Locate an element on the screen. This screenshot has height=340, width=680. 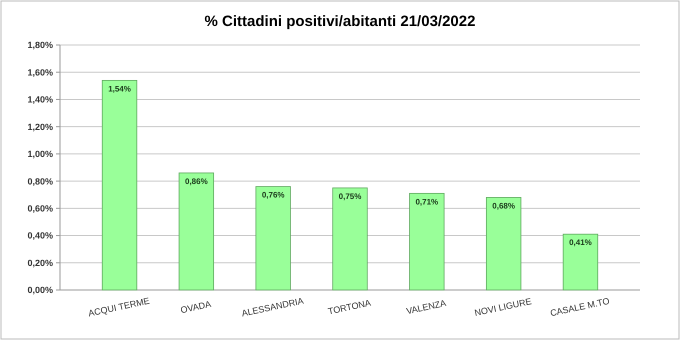
x-tick-label: CASALE M.TO is located at coordinates (579, 307).